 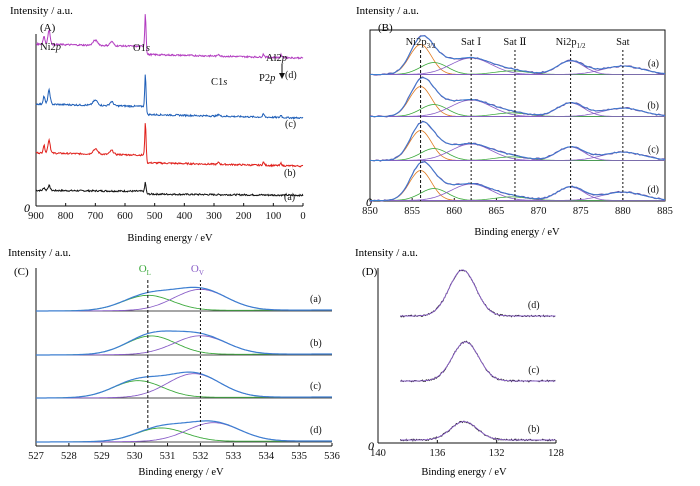 I want to click on panel-b-peak-label: Sat, so click(x=623, y=42).